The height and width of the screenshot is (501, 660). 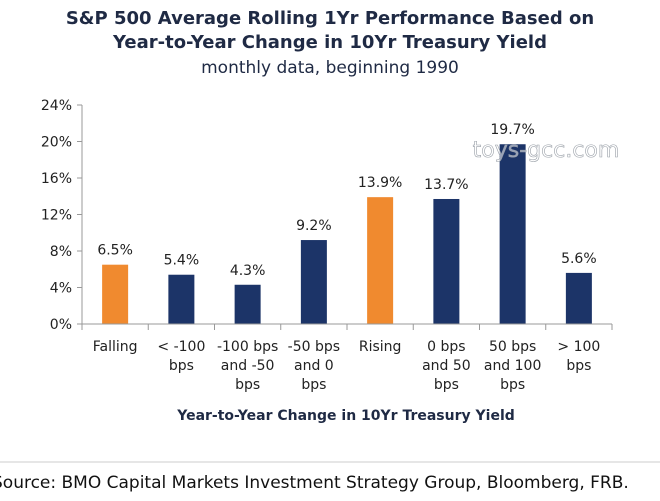 I want to click on bar-value-label: 5.6%, so click(x=579, y=259).